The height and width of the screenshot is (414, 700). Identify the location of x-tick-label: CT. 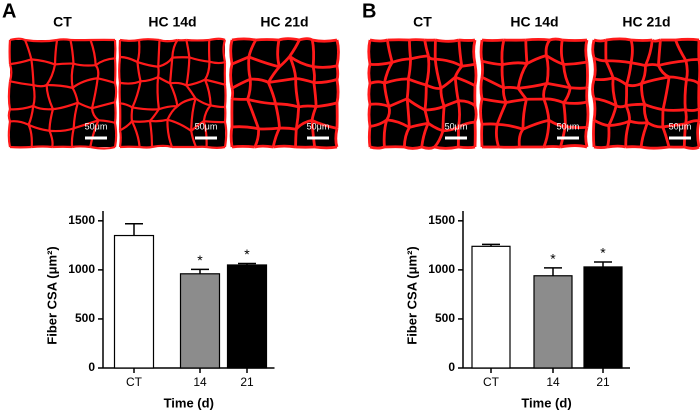
(134, 382).